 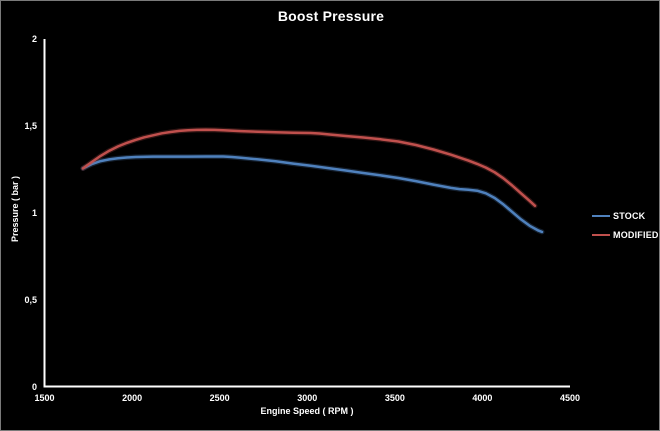 I want to click on y-tick-0_5: 0,5, so click(x=30, y=299).